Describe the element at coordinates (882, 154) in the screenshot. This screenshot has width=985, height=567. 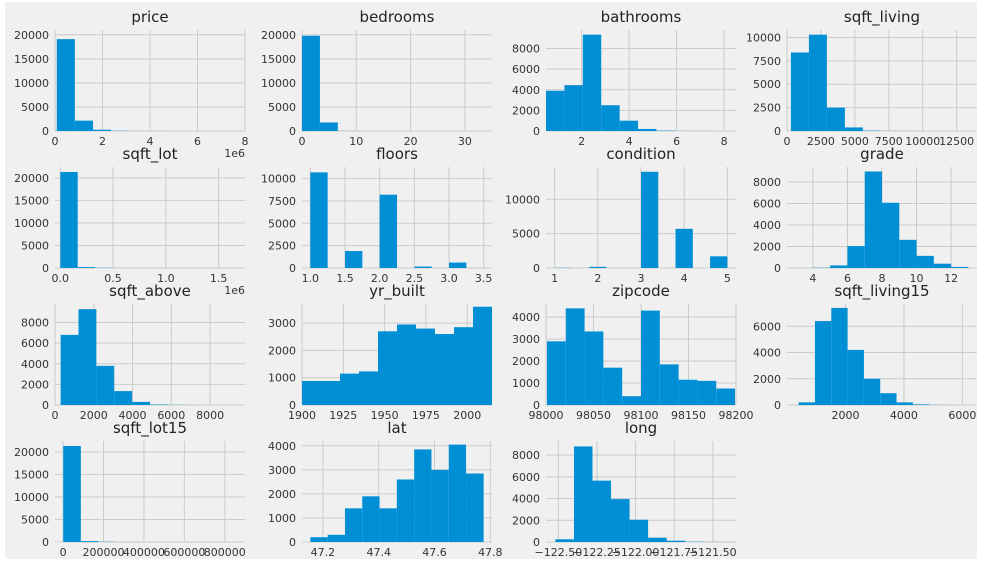
I see `panel-title: grade` at that location.